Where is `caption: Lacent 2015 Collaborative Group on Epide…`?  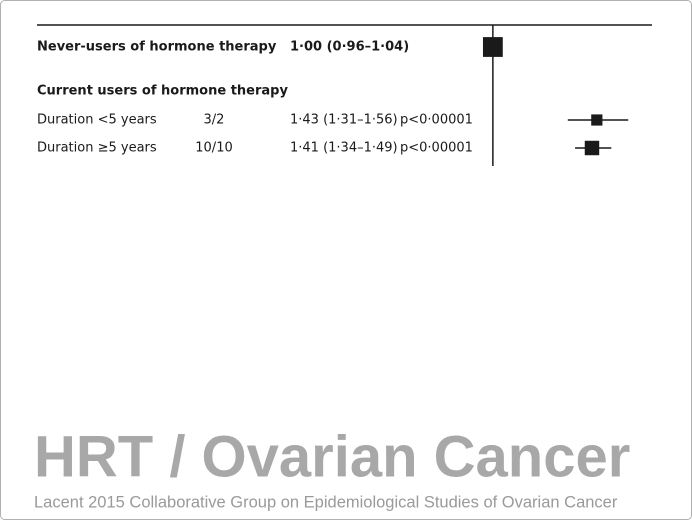 caption: Lacent 2015 Collaborative Group on Epide… is located at coordinates (326, 502).